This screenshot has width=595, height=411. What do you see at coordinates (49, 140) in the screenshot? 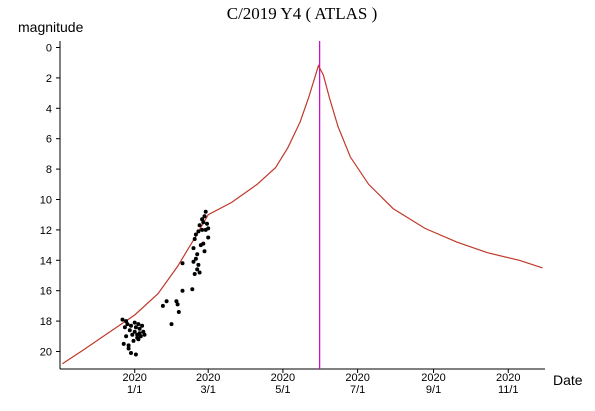
I see `y-tick-label: 6` at bounding box center [49, 140].